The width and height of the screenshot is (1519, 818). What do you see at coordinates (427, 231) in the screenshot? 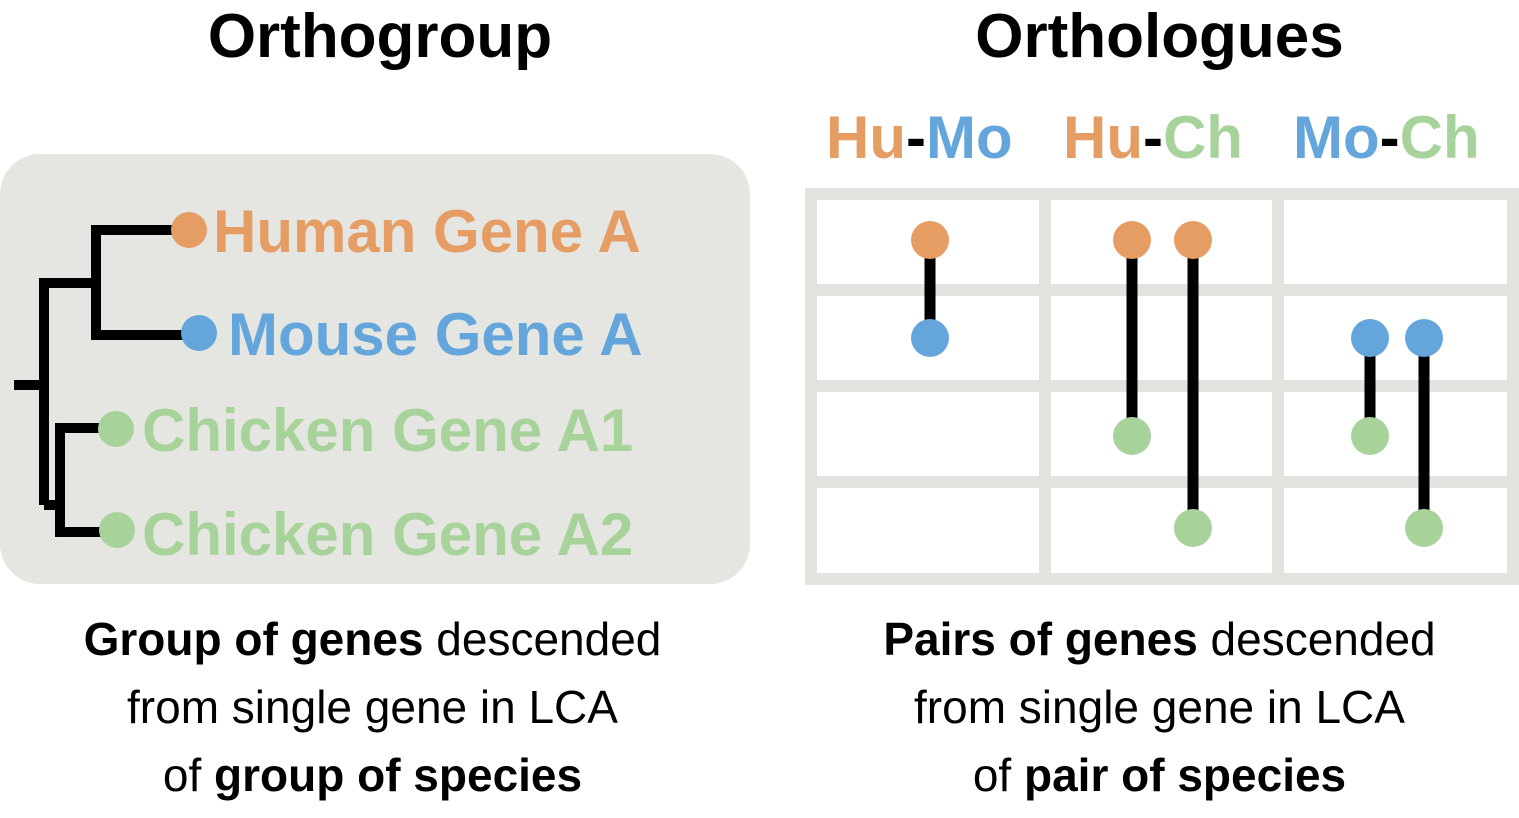
I see `gene-label-human: Human Gene A` at bounding box center [427, 231].